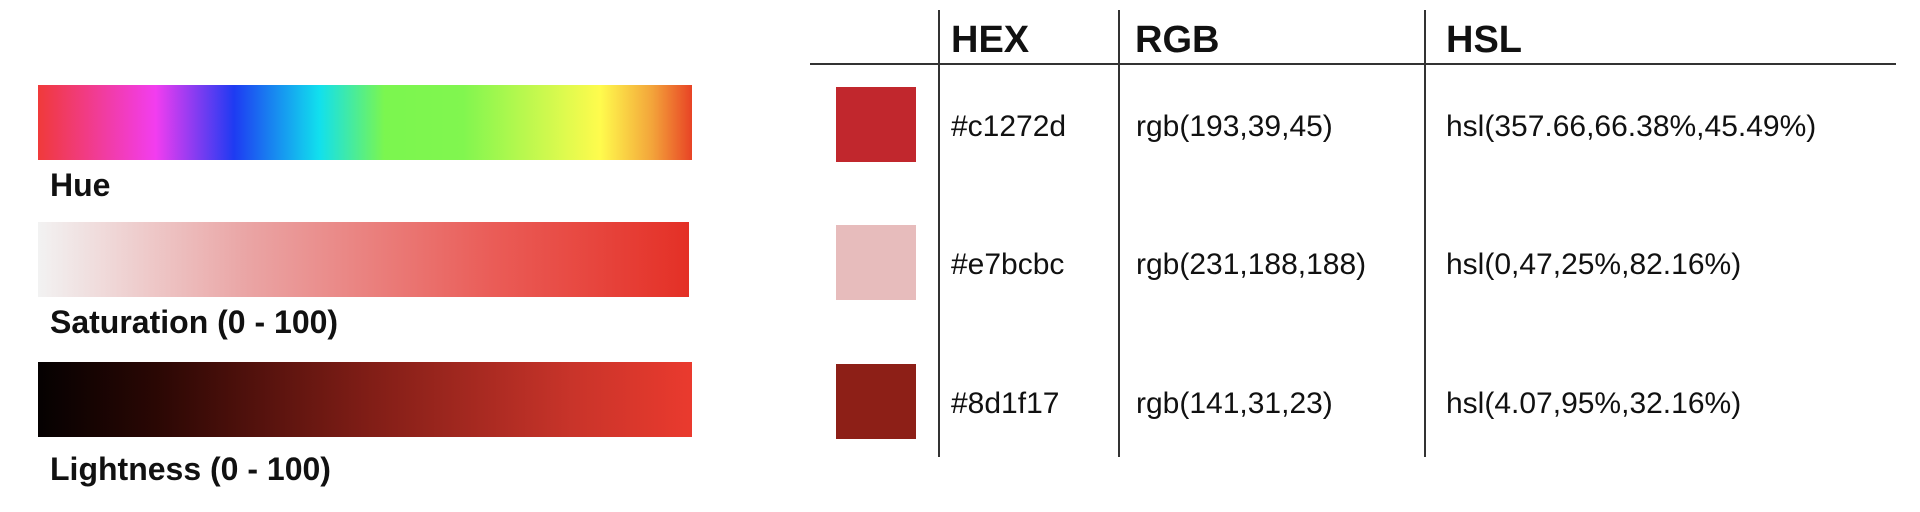 Image resolution: width=1920 pixels, height=512 pixels. Describe the element at coordinates (365, 399) in the screenshot. I see `lightness-gradient-bar` at that location.